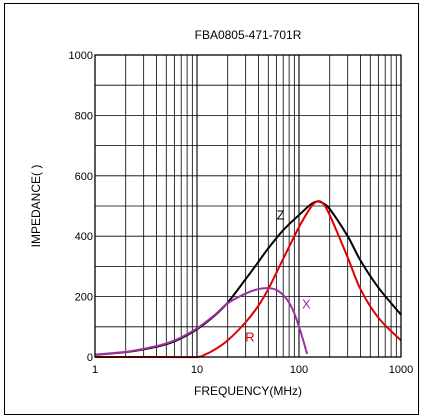 The image size is (431, 419). Describe the element at coordinates (84, 177) in the screenshot. I see `y-tick-label: 600` at that location.